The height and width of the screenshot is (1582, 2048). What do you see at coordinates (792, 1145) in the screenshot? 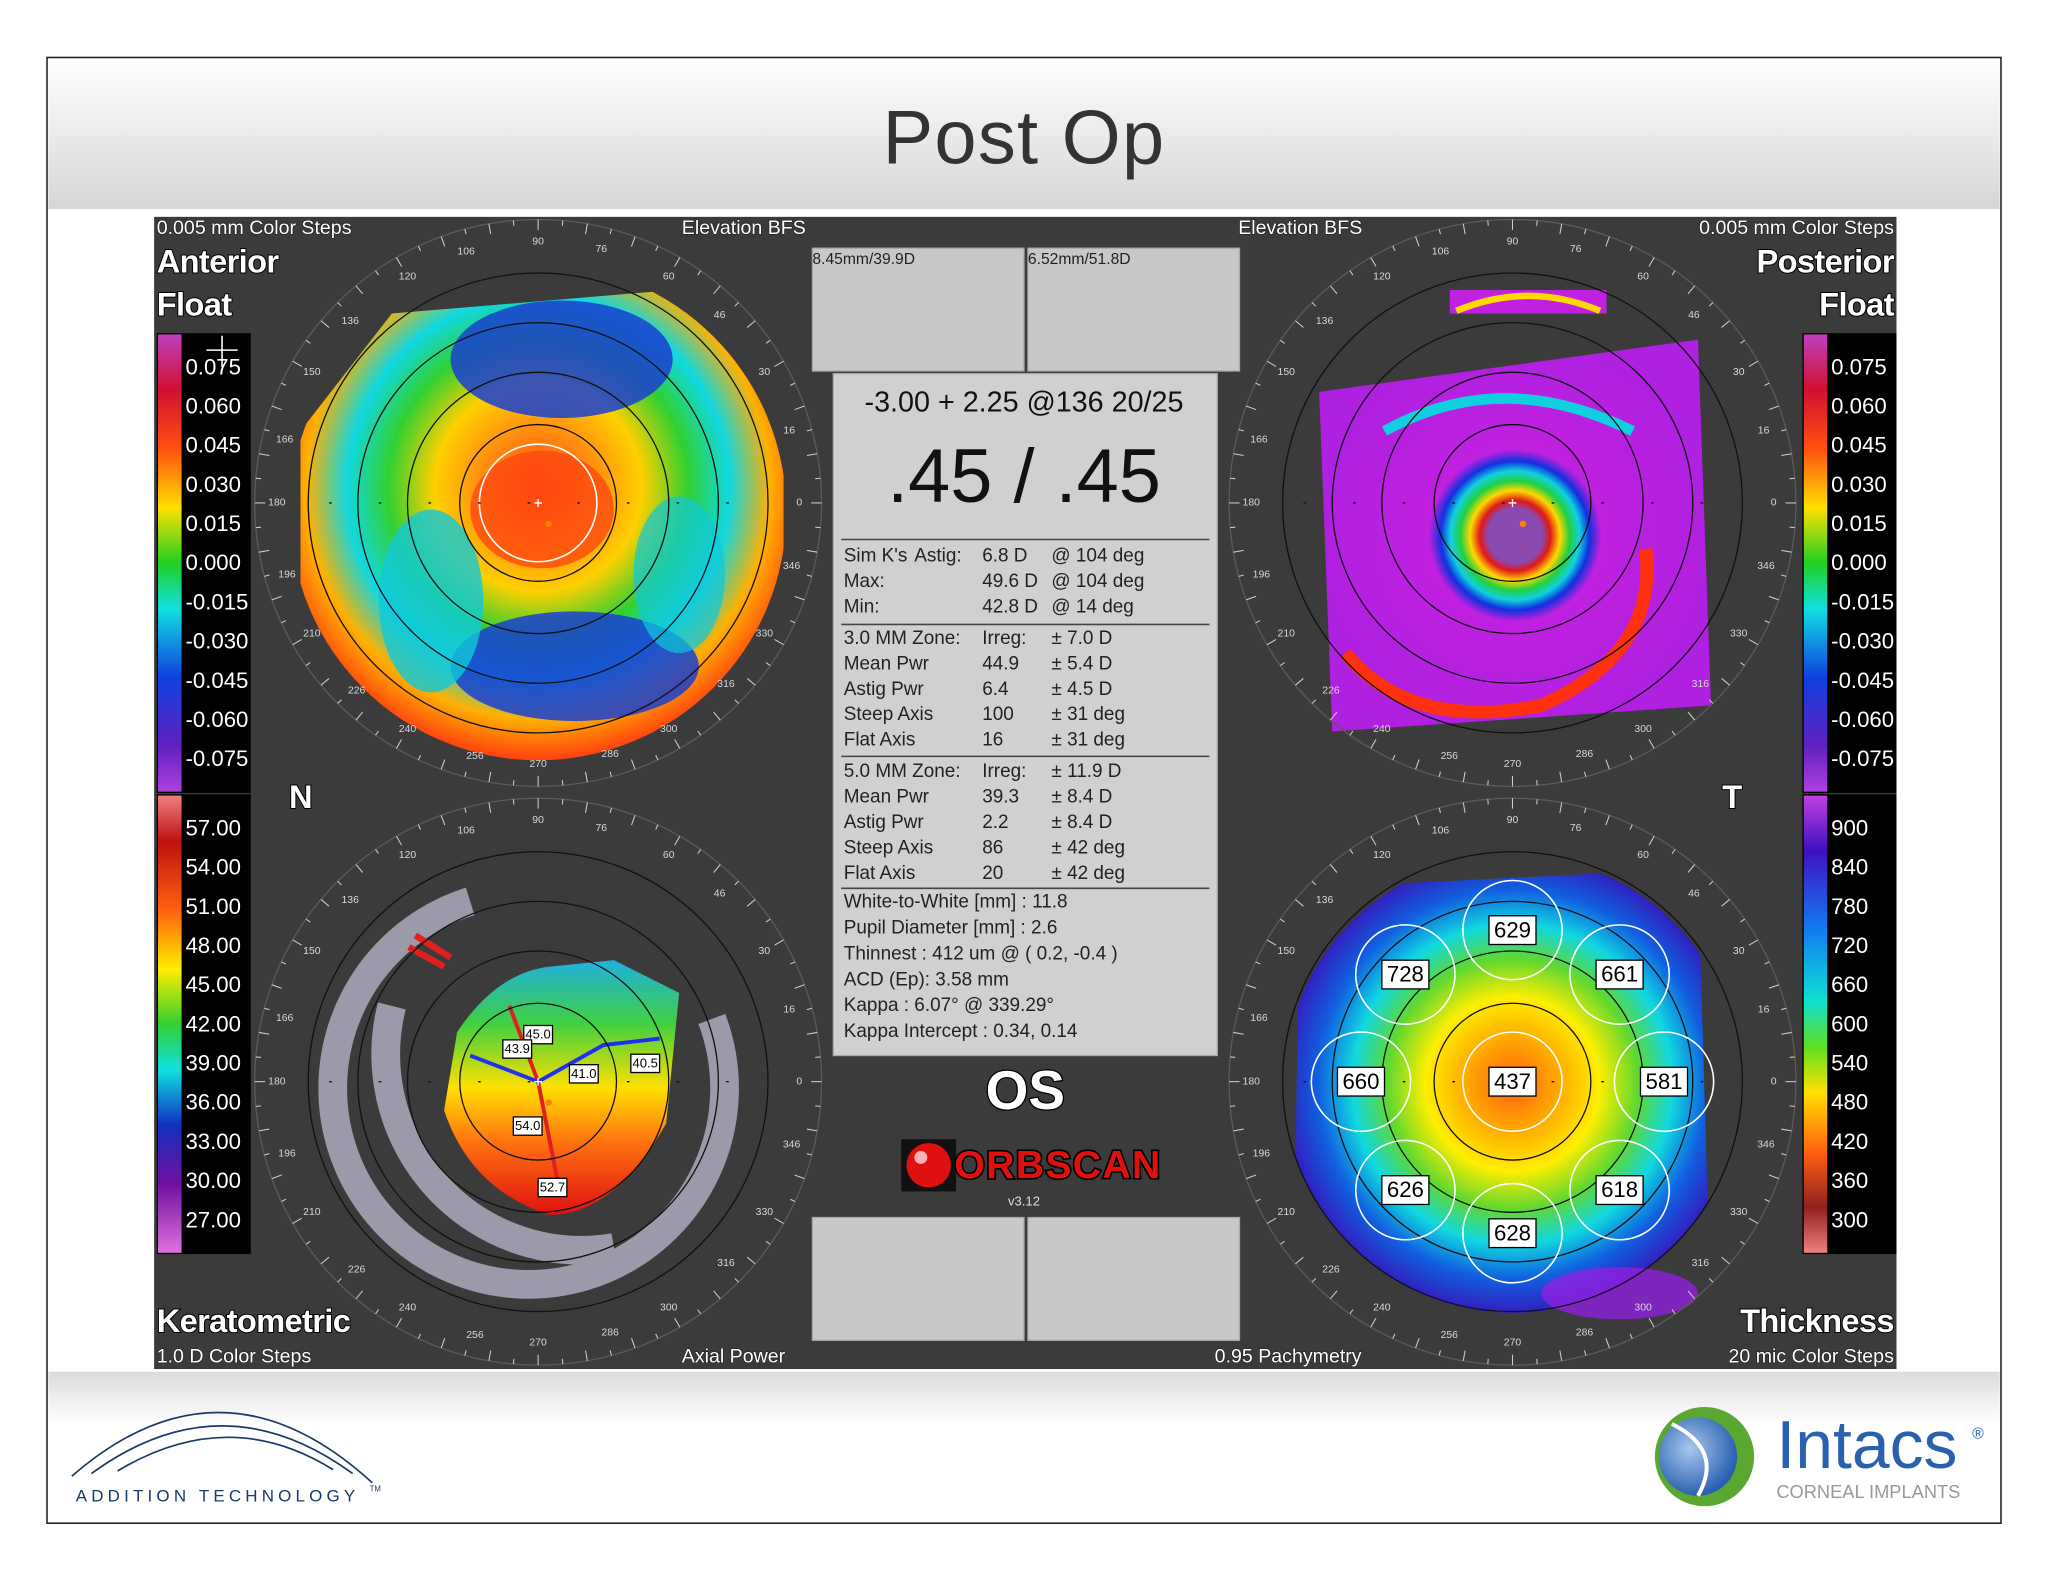
I see `dial-label: 346` at bounding box center [792, 1145].